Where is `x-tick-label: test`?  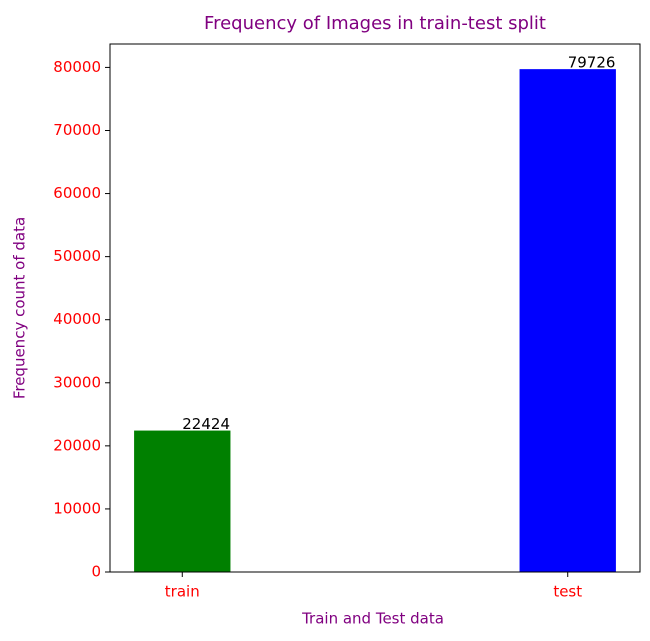
x-tick-label: test is located at coordinates (567, 592).